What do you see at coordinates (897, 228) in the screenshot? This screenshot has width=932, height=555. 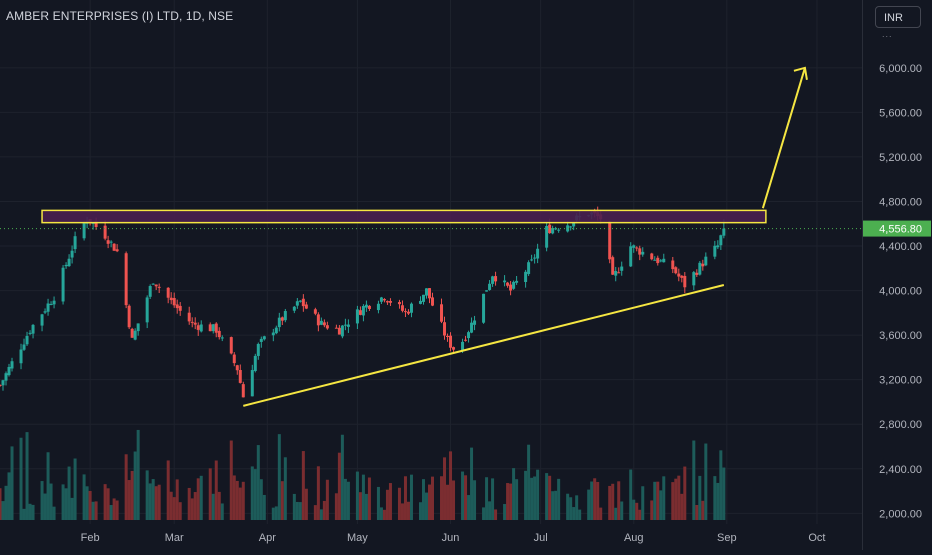 I see `last-price-label-bg` at bounding box center [897, 228].